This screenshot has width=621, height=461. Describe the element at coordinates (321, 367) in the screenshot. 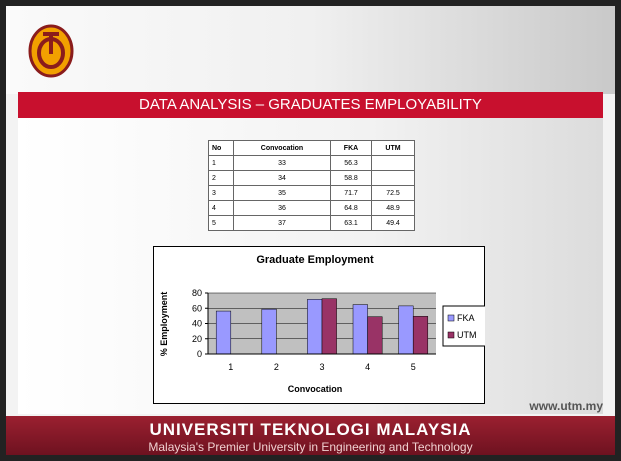

I see `x-tick-label: 3` at that location.